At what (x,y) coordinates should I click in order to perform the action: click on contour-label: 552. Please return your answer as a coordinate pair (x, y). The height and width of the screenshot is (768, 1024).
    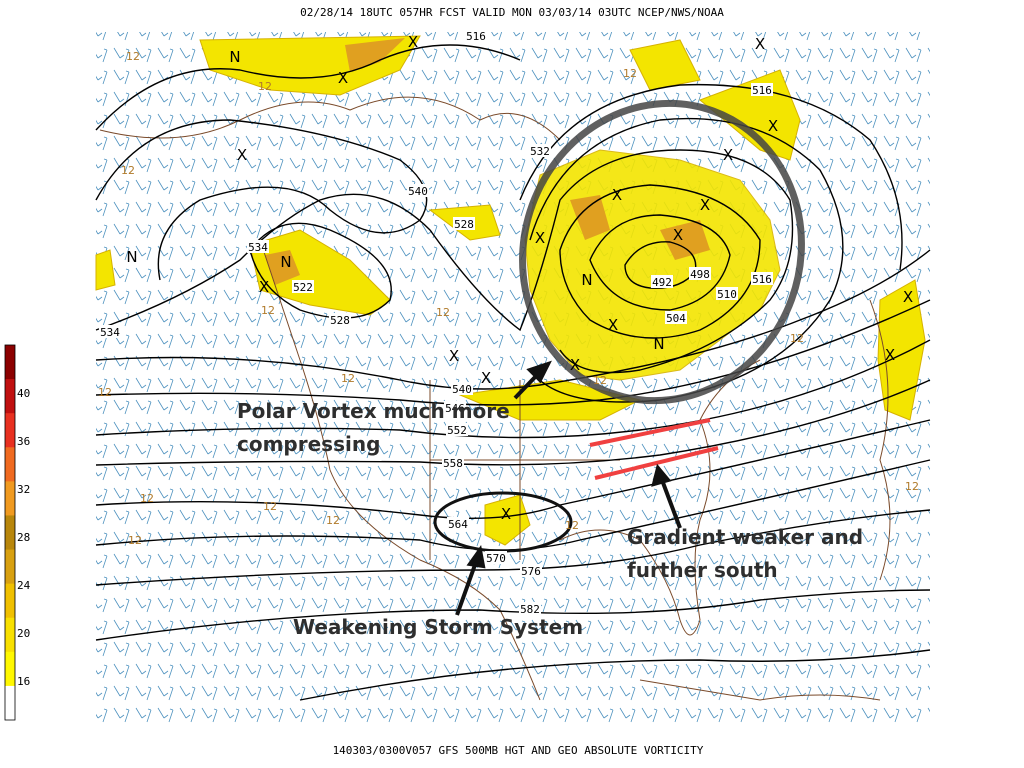
    Looking at the image, I should click on (457, 430).